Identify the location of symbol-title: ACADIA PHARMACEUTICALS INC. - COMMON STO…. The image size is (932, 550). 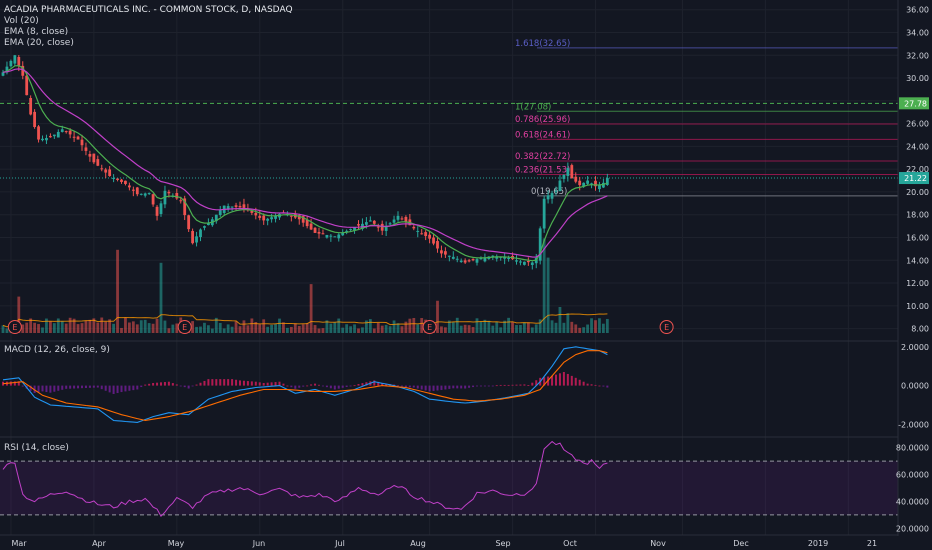
(148, 10).